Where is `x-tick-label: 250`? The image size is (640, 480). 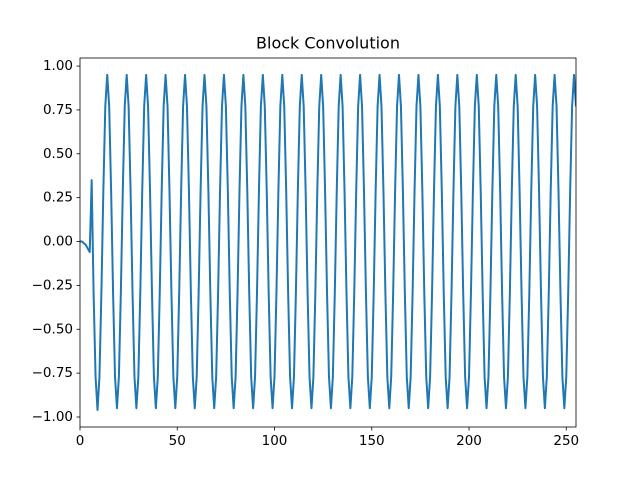 x-tick-label: 250 is located at coordinates (566, 441).